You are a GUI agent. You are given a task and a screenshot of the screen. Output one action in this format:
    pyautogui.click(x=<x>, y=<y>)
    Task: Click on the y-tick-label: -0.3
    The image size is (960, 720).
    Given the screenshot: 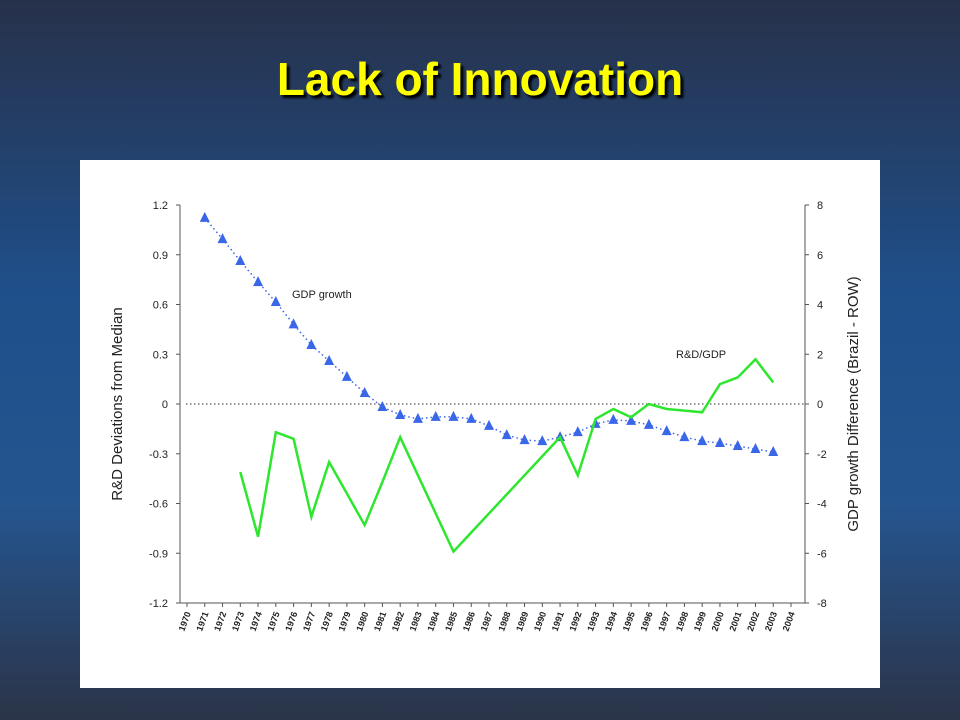 What is the action you would take?
    pyautogui.click(x=158, y=455)
    